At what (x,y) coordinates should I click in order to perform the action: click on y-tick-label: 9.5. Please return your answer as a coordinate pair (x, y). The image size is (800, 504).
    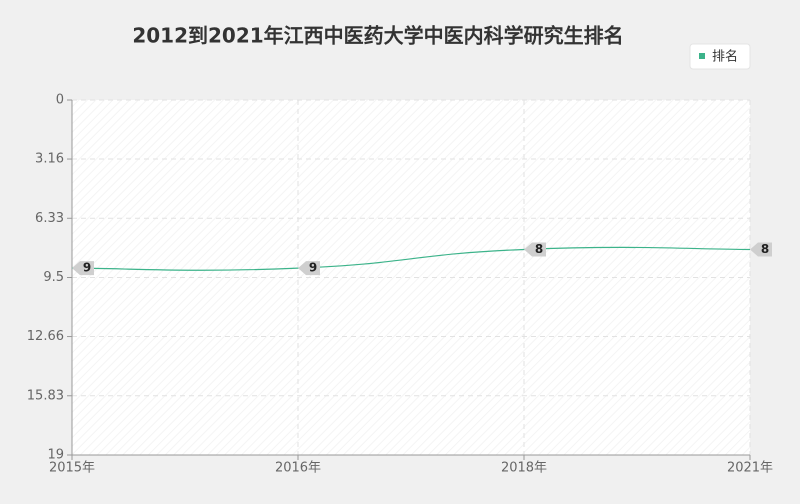
    Looking at the image, I should click on (53, 277).